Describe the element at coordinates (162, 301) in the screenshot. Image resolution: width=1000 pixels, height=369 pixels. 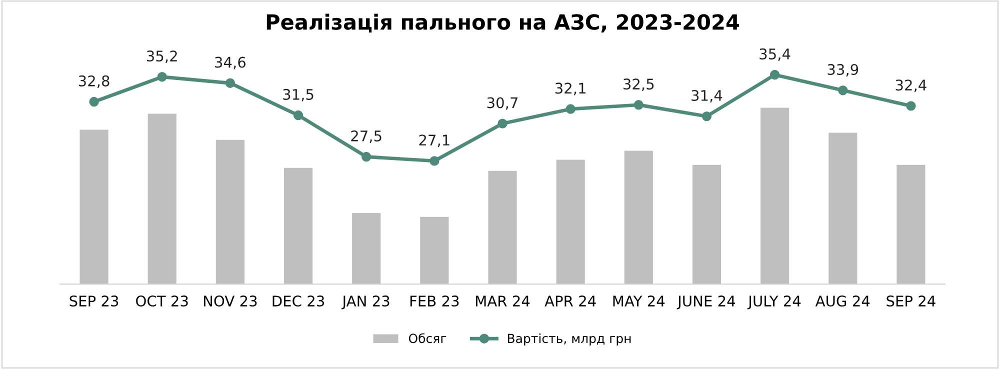
I see `x-tick-label: OCT 23` at that location.